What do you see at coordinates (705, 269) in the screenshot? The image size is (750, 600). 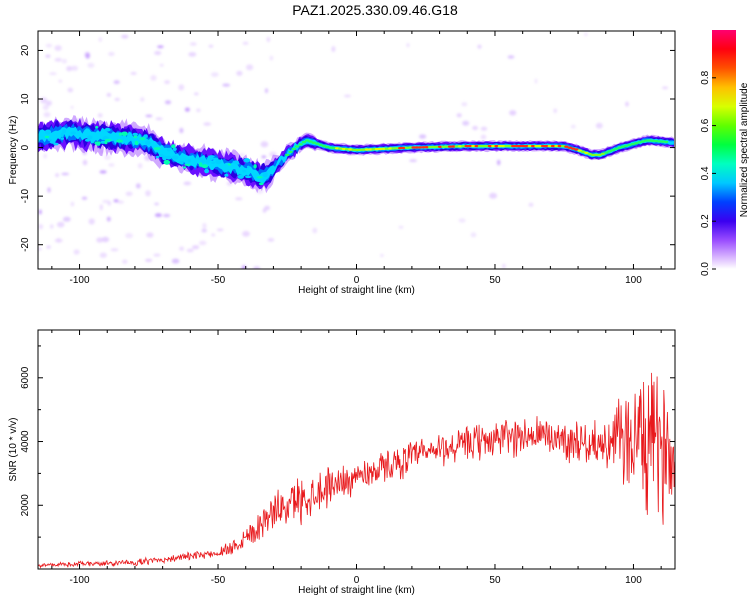 I see `colorbar-tick-label: 0.0` at bounding box center [705, 269].